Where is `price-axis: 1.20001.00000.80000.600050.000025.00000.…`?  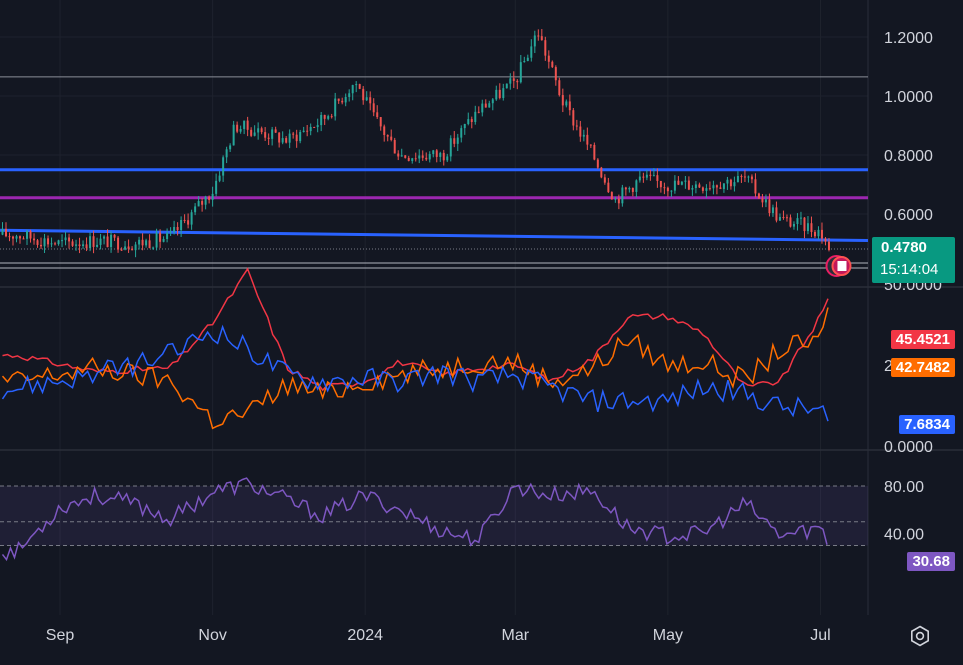
price-axis: 1.20001.00000.80000.600050.000025.00000.… is located at coordinates (913, 287).